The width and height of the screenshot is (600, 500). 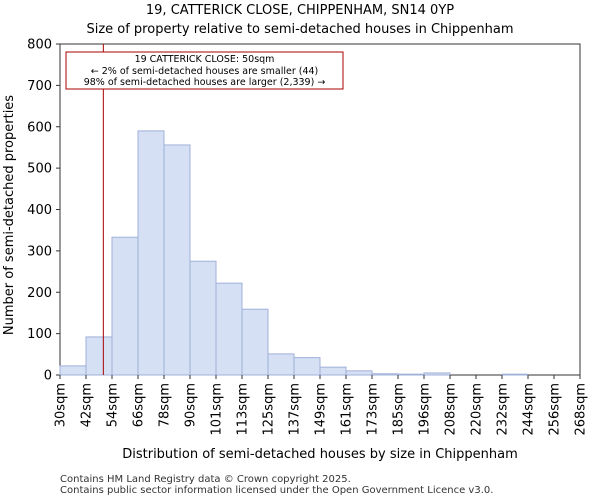 What do you see at coordinates (61, 405) in the screenshot?
I see `x-tick-label: 30sqm` at bounding box center [61, 405].